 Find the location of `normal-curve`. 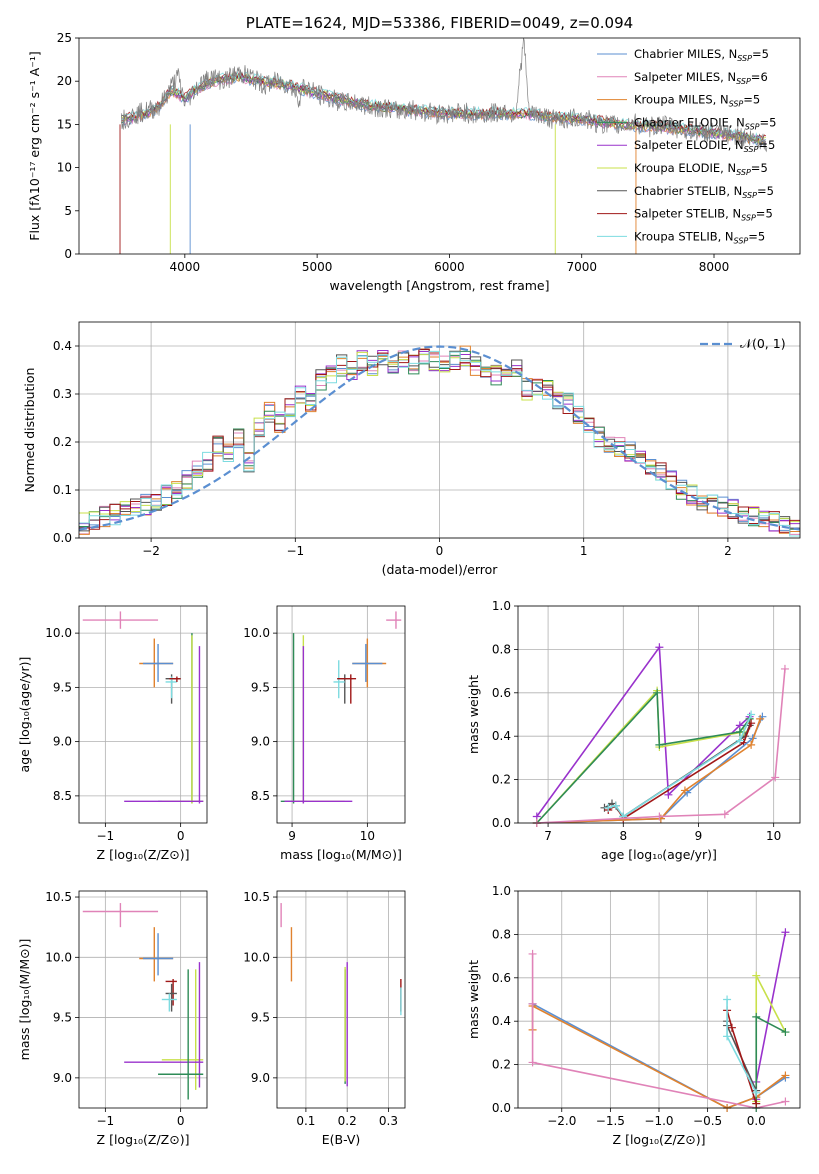

normal-curve is located at coordinates (439, 438).